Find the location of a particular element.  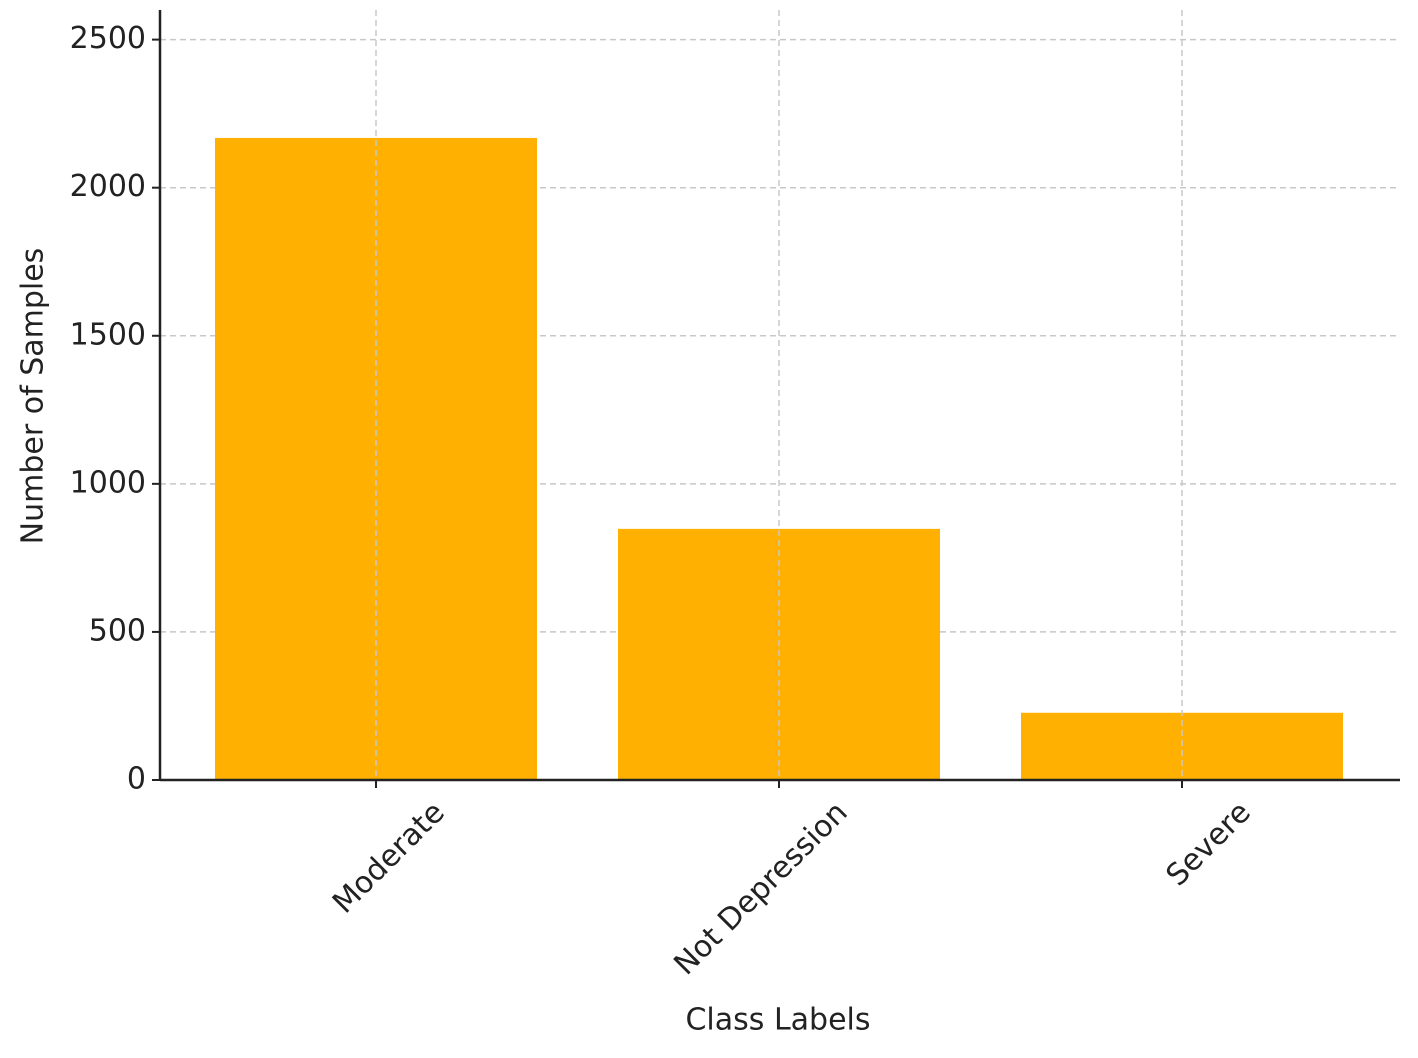

y-tick-label: 0 is located at coordinates (136, 779).